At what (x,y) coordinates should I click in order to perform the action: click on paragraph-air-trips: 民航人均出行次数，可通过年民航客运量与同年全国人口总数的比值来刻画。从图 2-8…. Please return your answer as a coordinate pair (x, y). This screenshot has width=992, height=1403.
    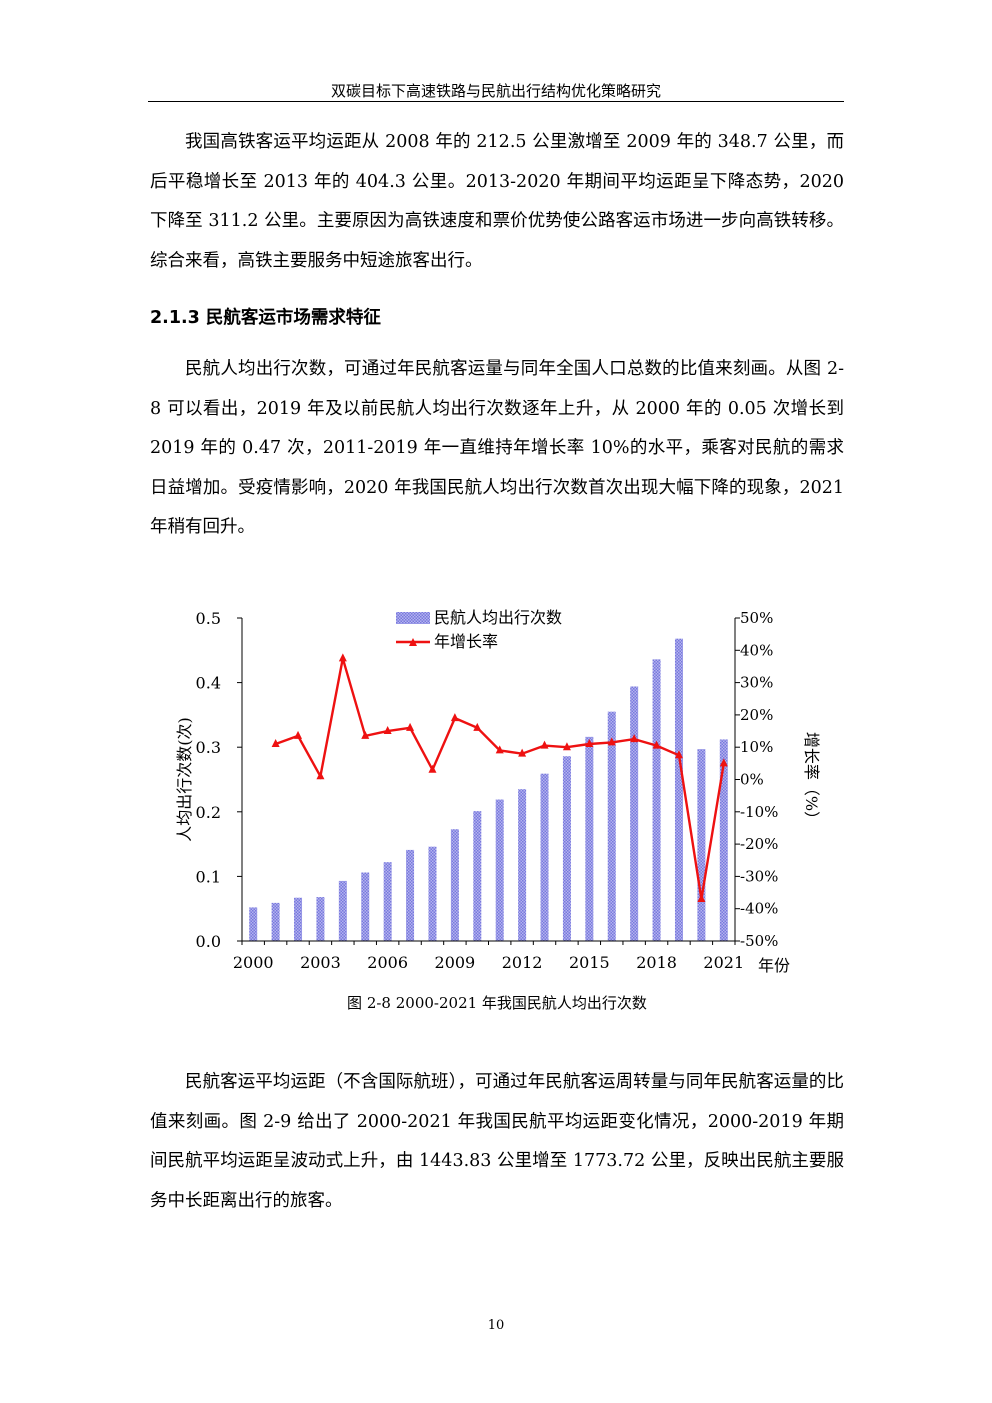
    Looking at the image, I should click on (497, 448).